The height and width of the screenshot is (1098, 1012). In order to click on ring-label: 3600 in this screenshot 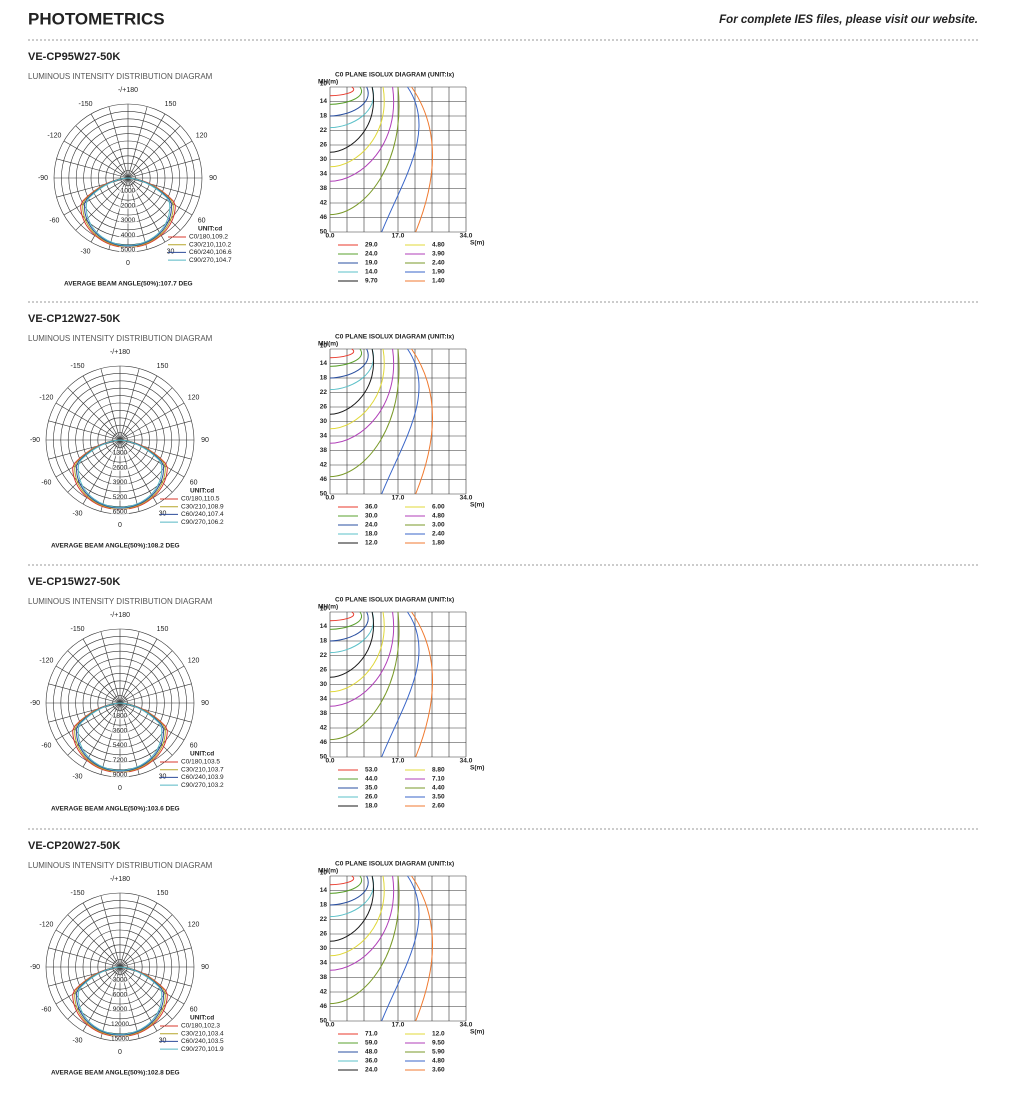, I will do `click(120, 730)`.